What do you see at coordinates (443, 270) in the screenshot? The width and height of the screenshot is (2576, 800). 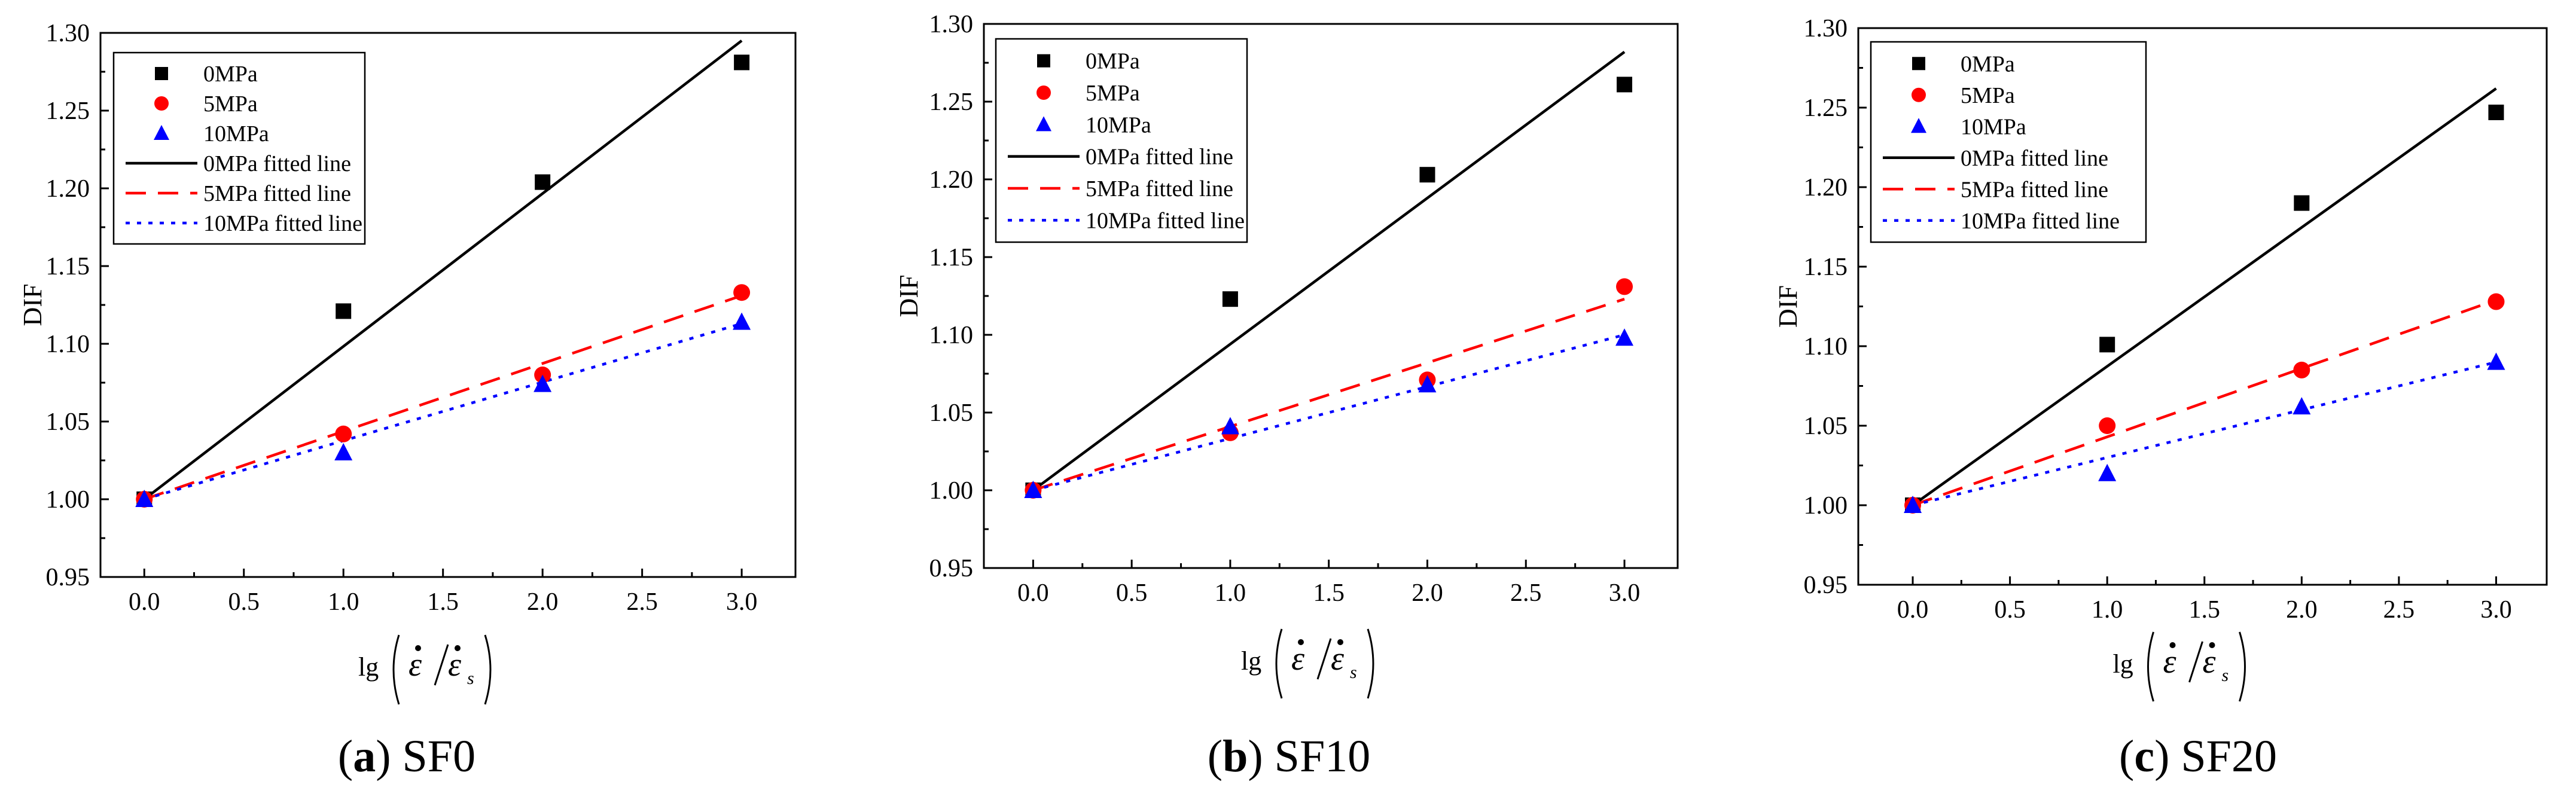 I see `fit-line-0mpa-fitted-line` at bounding box center [443, 270].